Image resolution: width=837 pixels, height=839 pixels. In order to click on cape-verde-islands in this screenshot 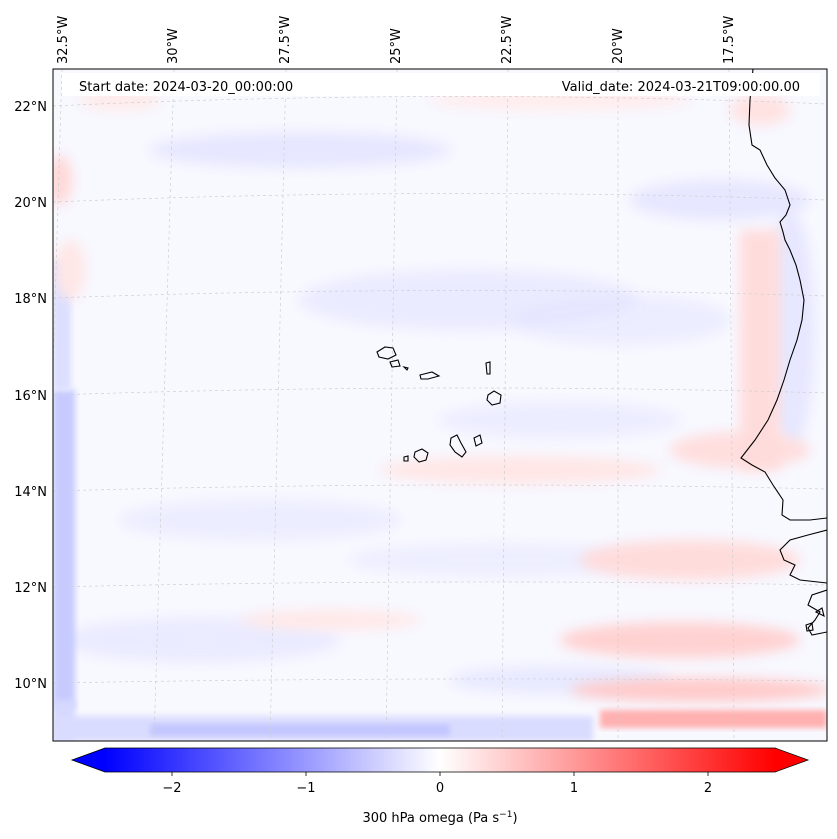, I will do `click(439, 404)`.